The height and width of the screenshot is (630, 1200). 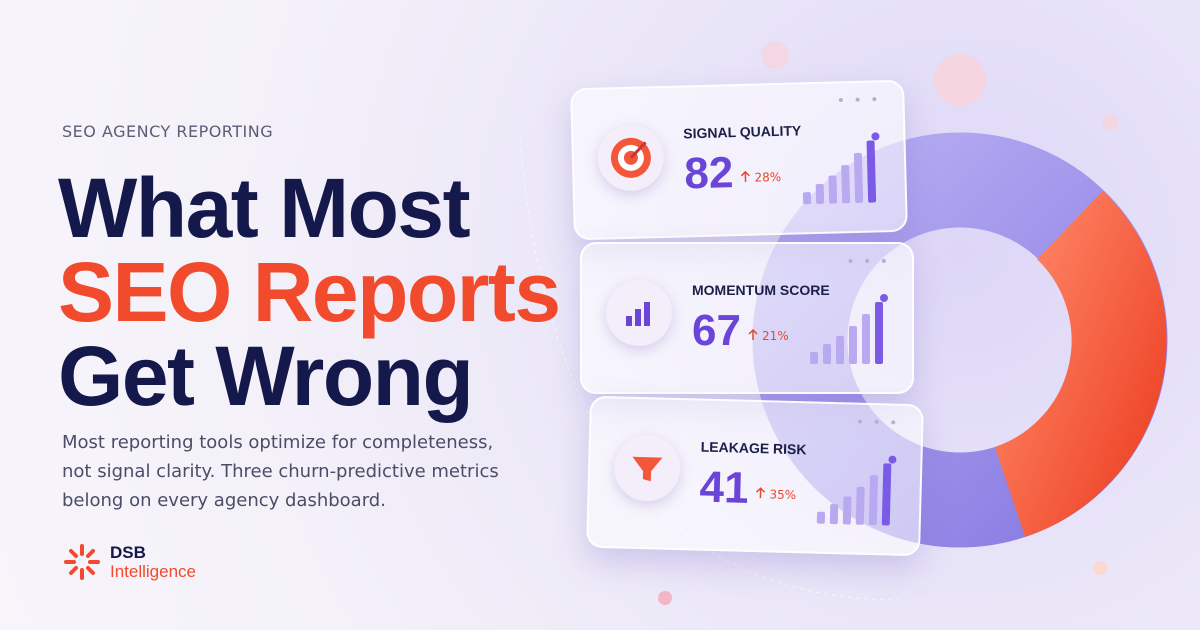 I want to click on metric-label: LEAKAGE RISK, so click(x=753, y=448).